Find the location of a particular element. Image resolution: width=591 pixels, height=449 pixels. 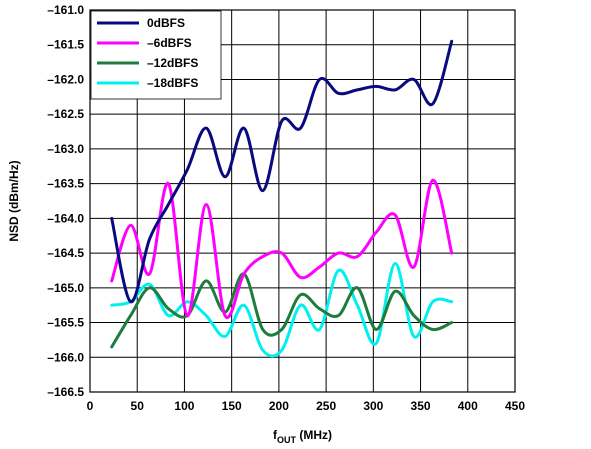

x-tick-label: 200 is located at coordinates (279, 406).